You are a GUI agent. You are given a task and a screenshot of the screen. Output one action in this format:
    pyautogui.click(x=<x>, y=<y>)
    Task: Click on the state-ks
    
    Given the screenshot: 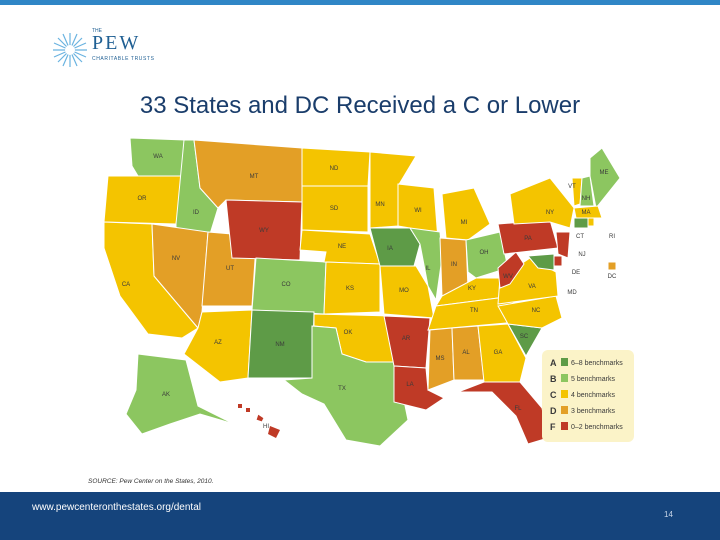 What is the action you would take?
    pyautogui.click(x=352, y=288)
    